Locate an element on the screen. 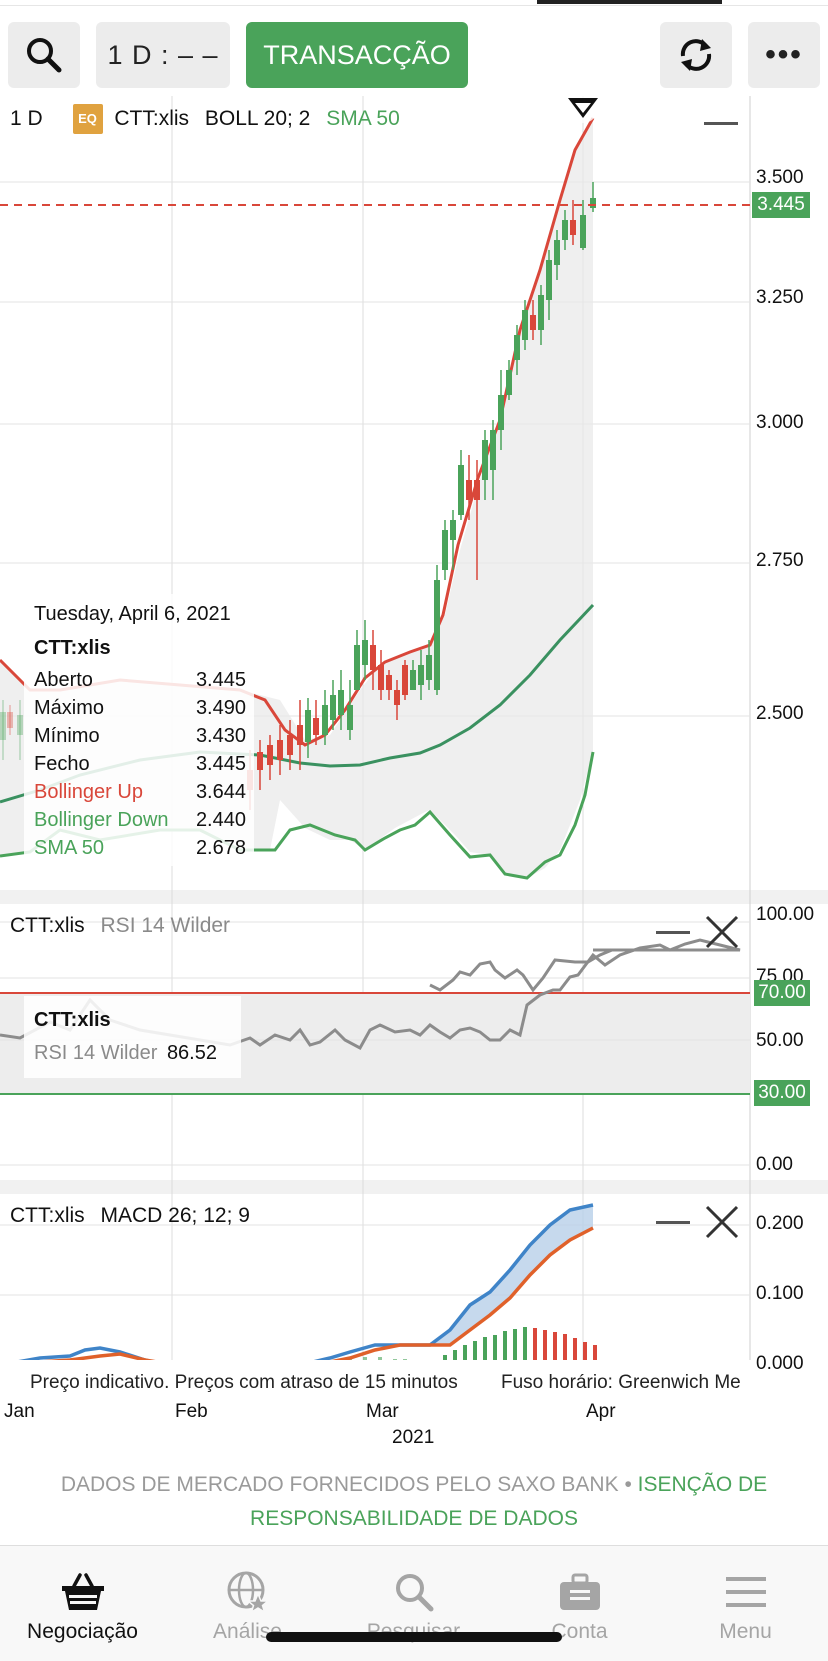 This screenshot has width=828, height=1661. macd-header: CTT:xlis MACD 26; 12; 9 is located at coordinates (130, 1216).